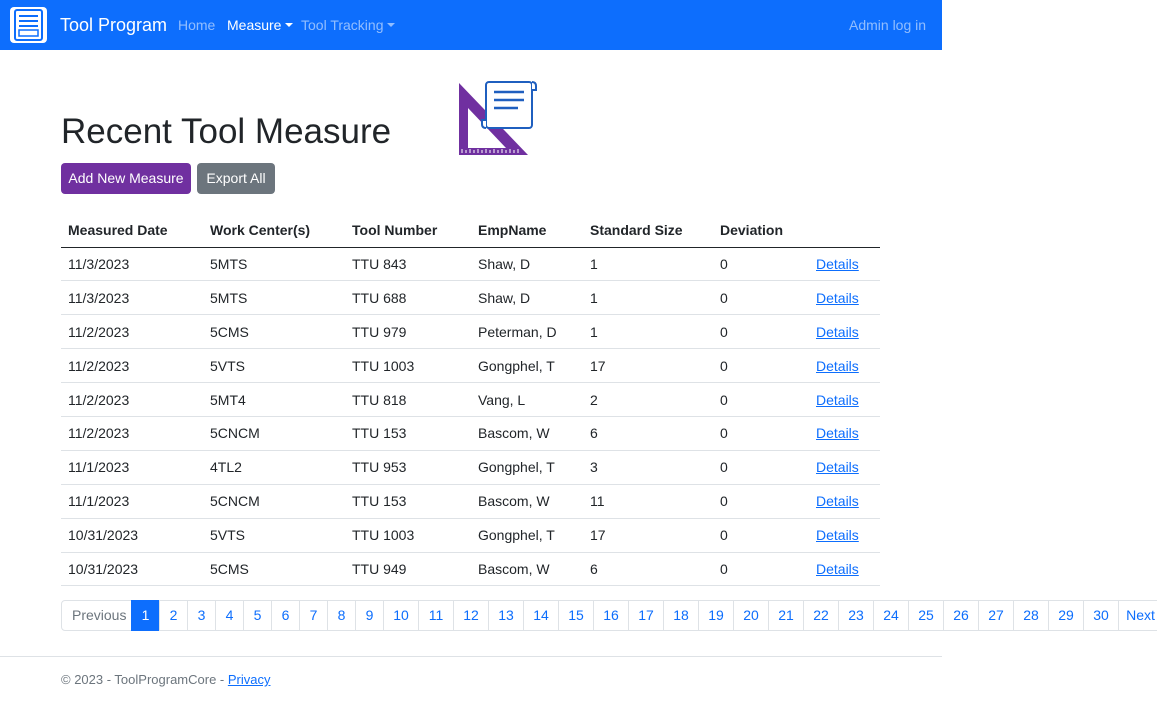 Image resolution: width=1157 pixels, height=701 pixels. Describe the element at coordinates (506, 615) in the screenshot. I see `page-link-13: 13` at that location.